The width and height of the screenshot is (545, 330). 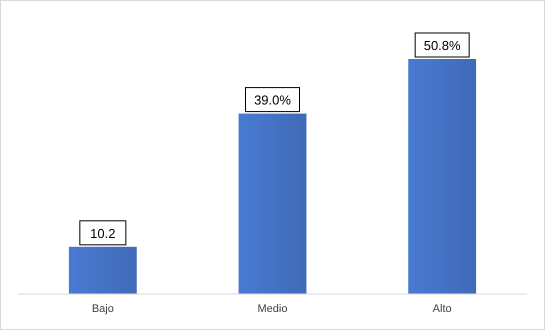 What do you see at coordinates (103, 233) in the screenshot?
I see `data-label: 10.2` at bounding box center [103, 233].